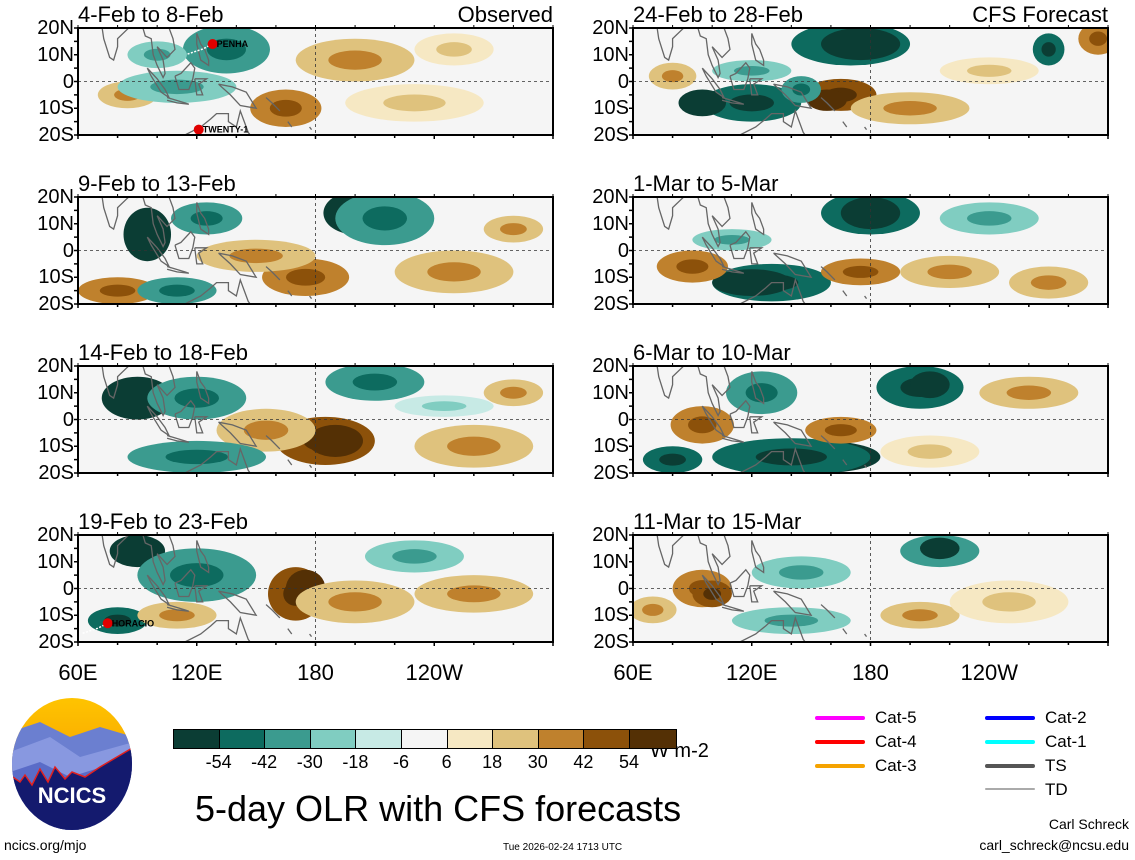 The image size is (1135, 860). Describe the element at coordinates (896, 765) in the screenshot. I see `legend-label: Cat-3` at that location.